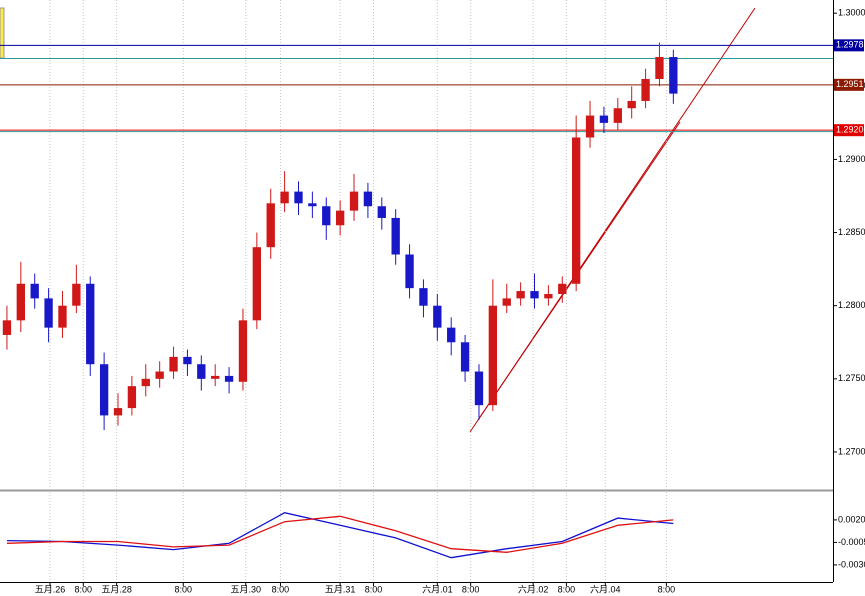 The height and width of the screenshot is (596, 865). Describe the element at coordinates (245, 589) in the screenshot. I see `x-tick-label: 五月.30` at that location.